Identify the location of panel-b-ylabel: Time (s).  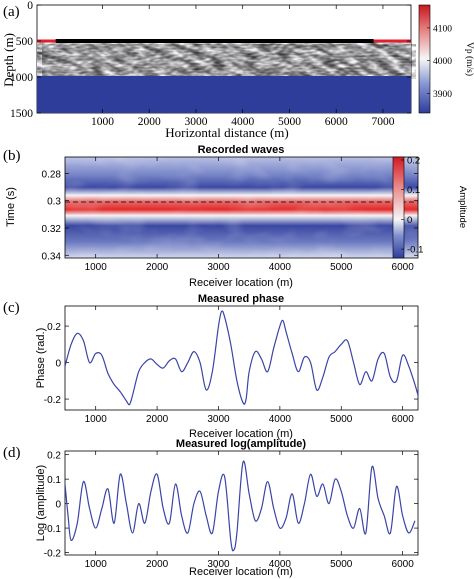
(11, 207).